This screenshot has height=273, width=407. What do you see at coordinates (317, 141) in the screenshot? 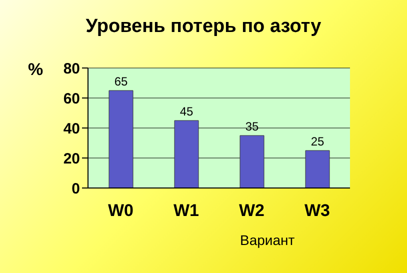
I see `data-label: 25` at bounding box center [317, 141].